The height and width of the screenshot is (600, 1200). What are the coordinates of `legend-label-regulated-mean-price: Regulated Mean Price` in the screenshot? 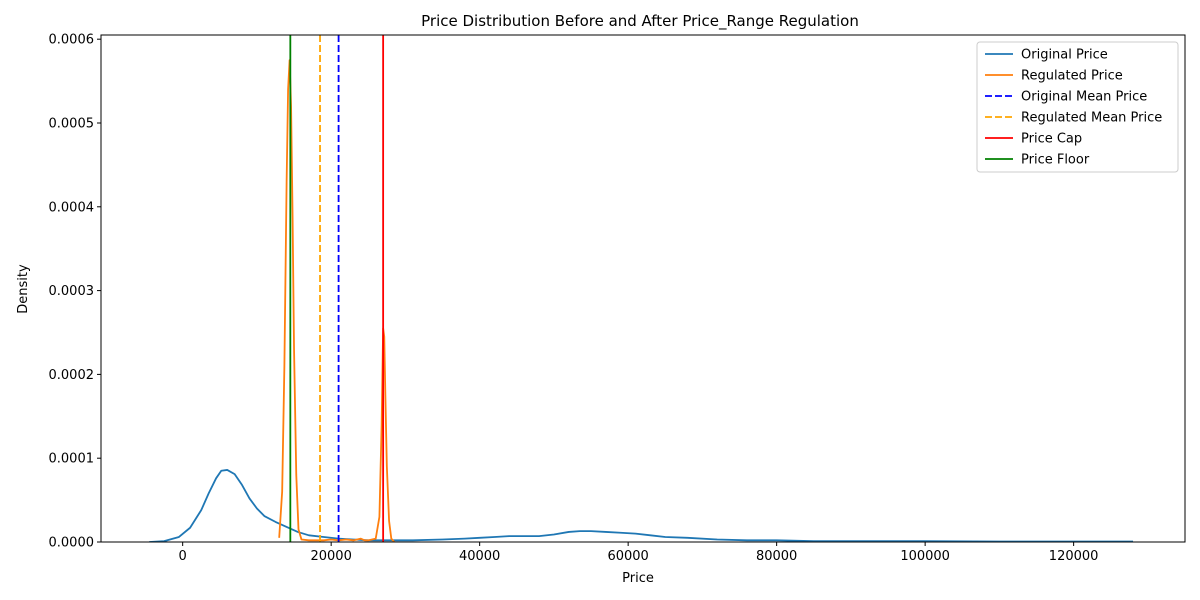 It's located at (1091, 118).